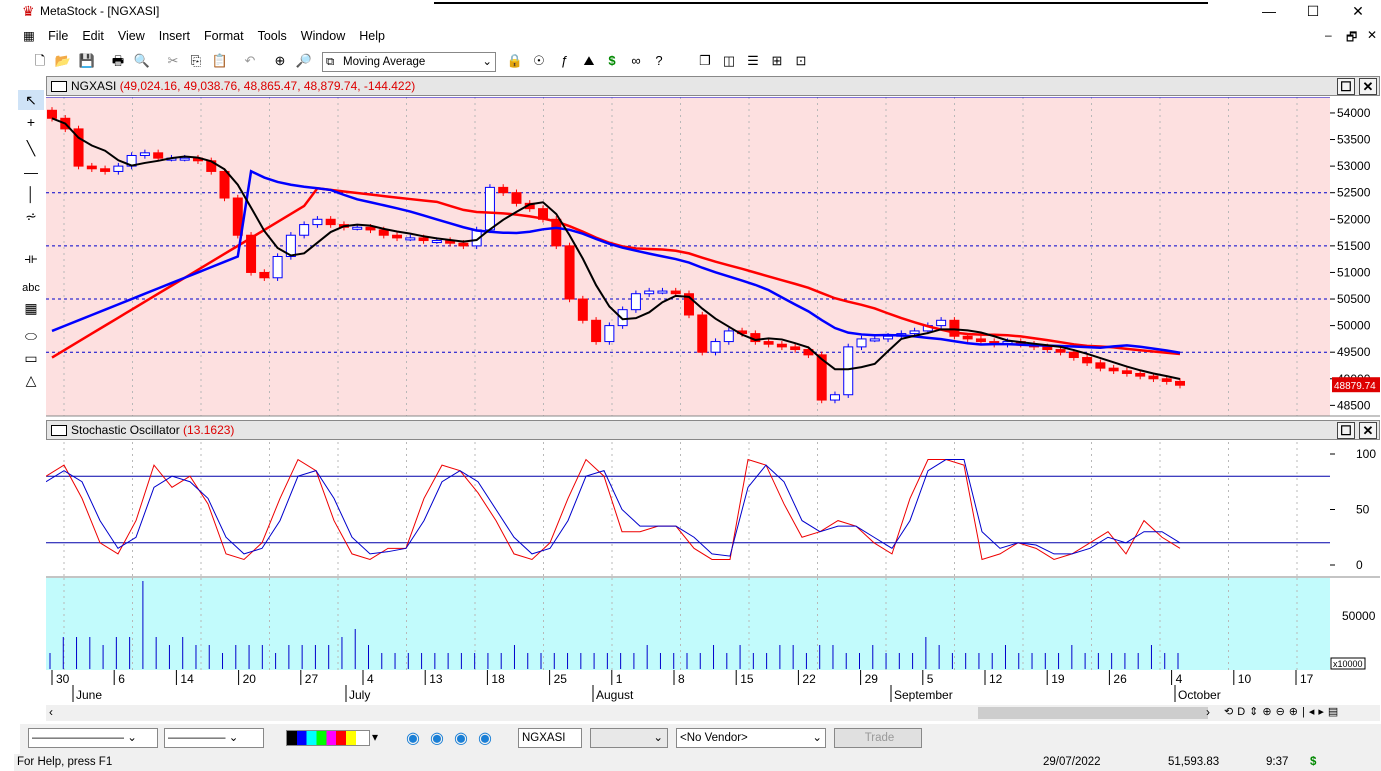 The width and height of the screenshot is (1381, 771). Describe the element at coordinates (304, 60) in the screenshot. I see `zoom-icon: 🔎` at that location.